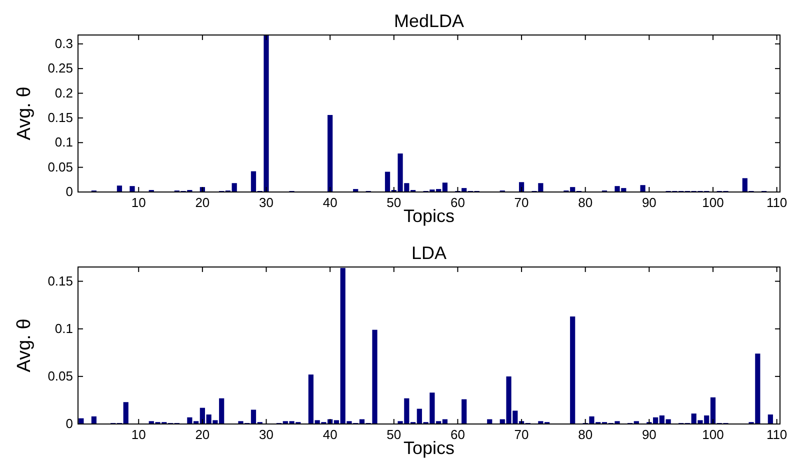 The width and height of the screenshot is (800, 464). Describe the element at coordinates (63, 92) in the screenshot. I see `y-tick-label: 0.2` at that location.